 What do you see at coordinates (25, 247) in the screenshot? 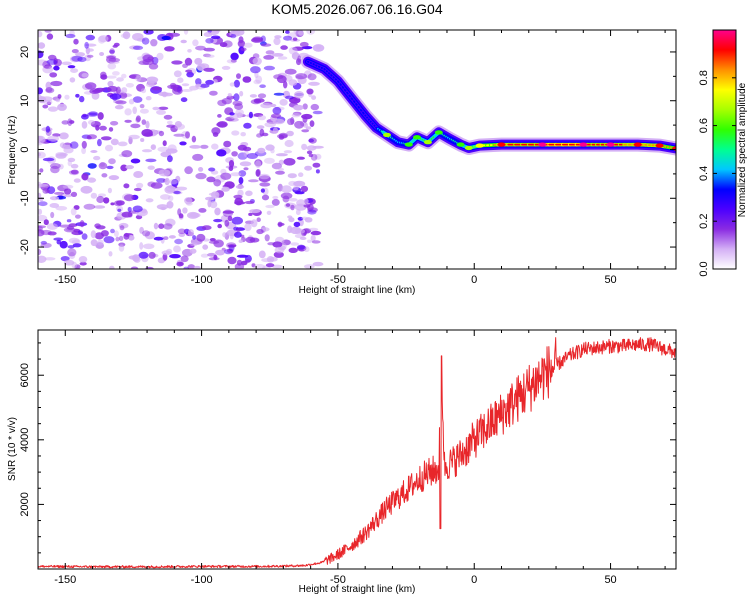
I see `spectrogram-y-tick-label: -20` at bounding box center [25, 247].